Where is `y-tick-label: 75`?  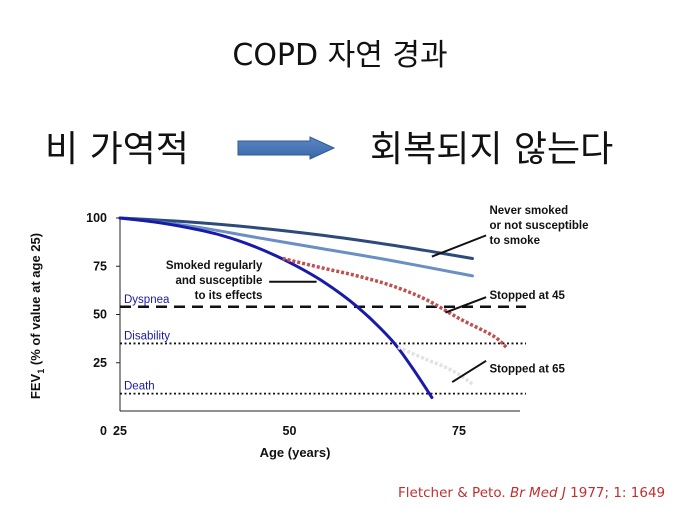
y-tick-label: 75 is located at coordinates (100, 266).